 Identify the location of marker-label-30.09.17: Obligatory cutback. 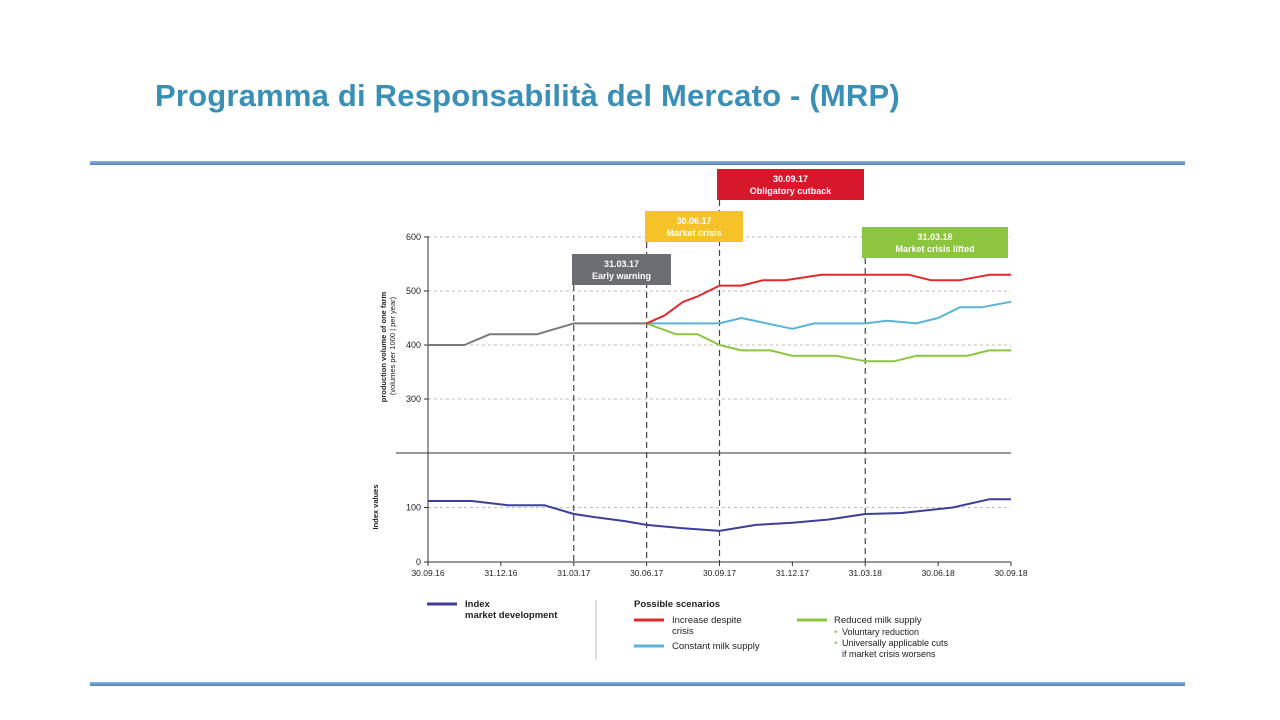
(791, 191).